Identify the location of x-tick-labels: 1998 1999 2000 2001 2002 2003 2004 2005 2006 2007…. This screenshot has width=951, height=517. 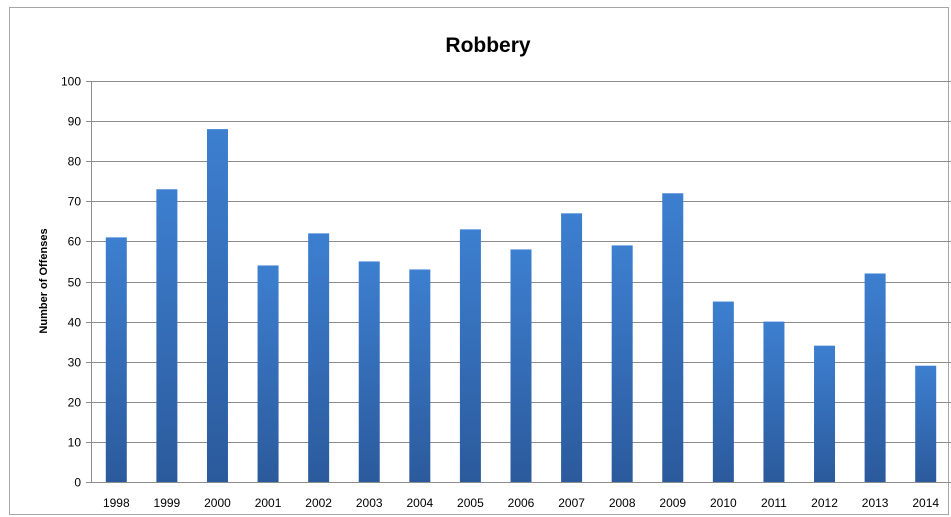
(521, 503).